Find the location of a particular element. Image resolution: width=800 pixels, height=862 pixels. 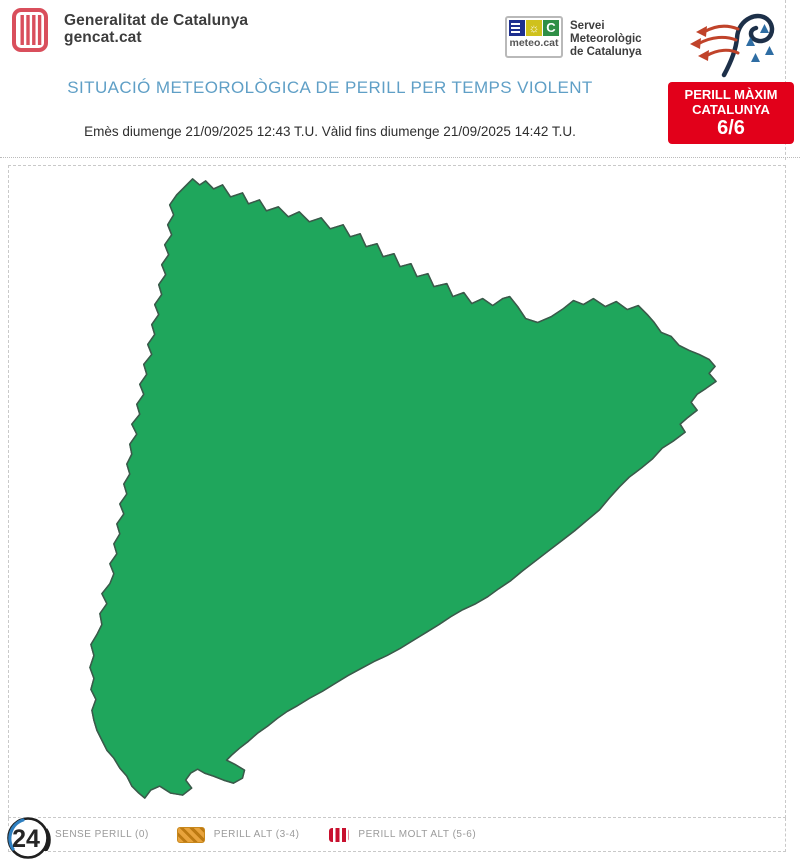

service-line-2: Meteorològic is located at coordinates (606, 39).